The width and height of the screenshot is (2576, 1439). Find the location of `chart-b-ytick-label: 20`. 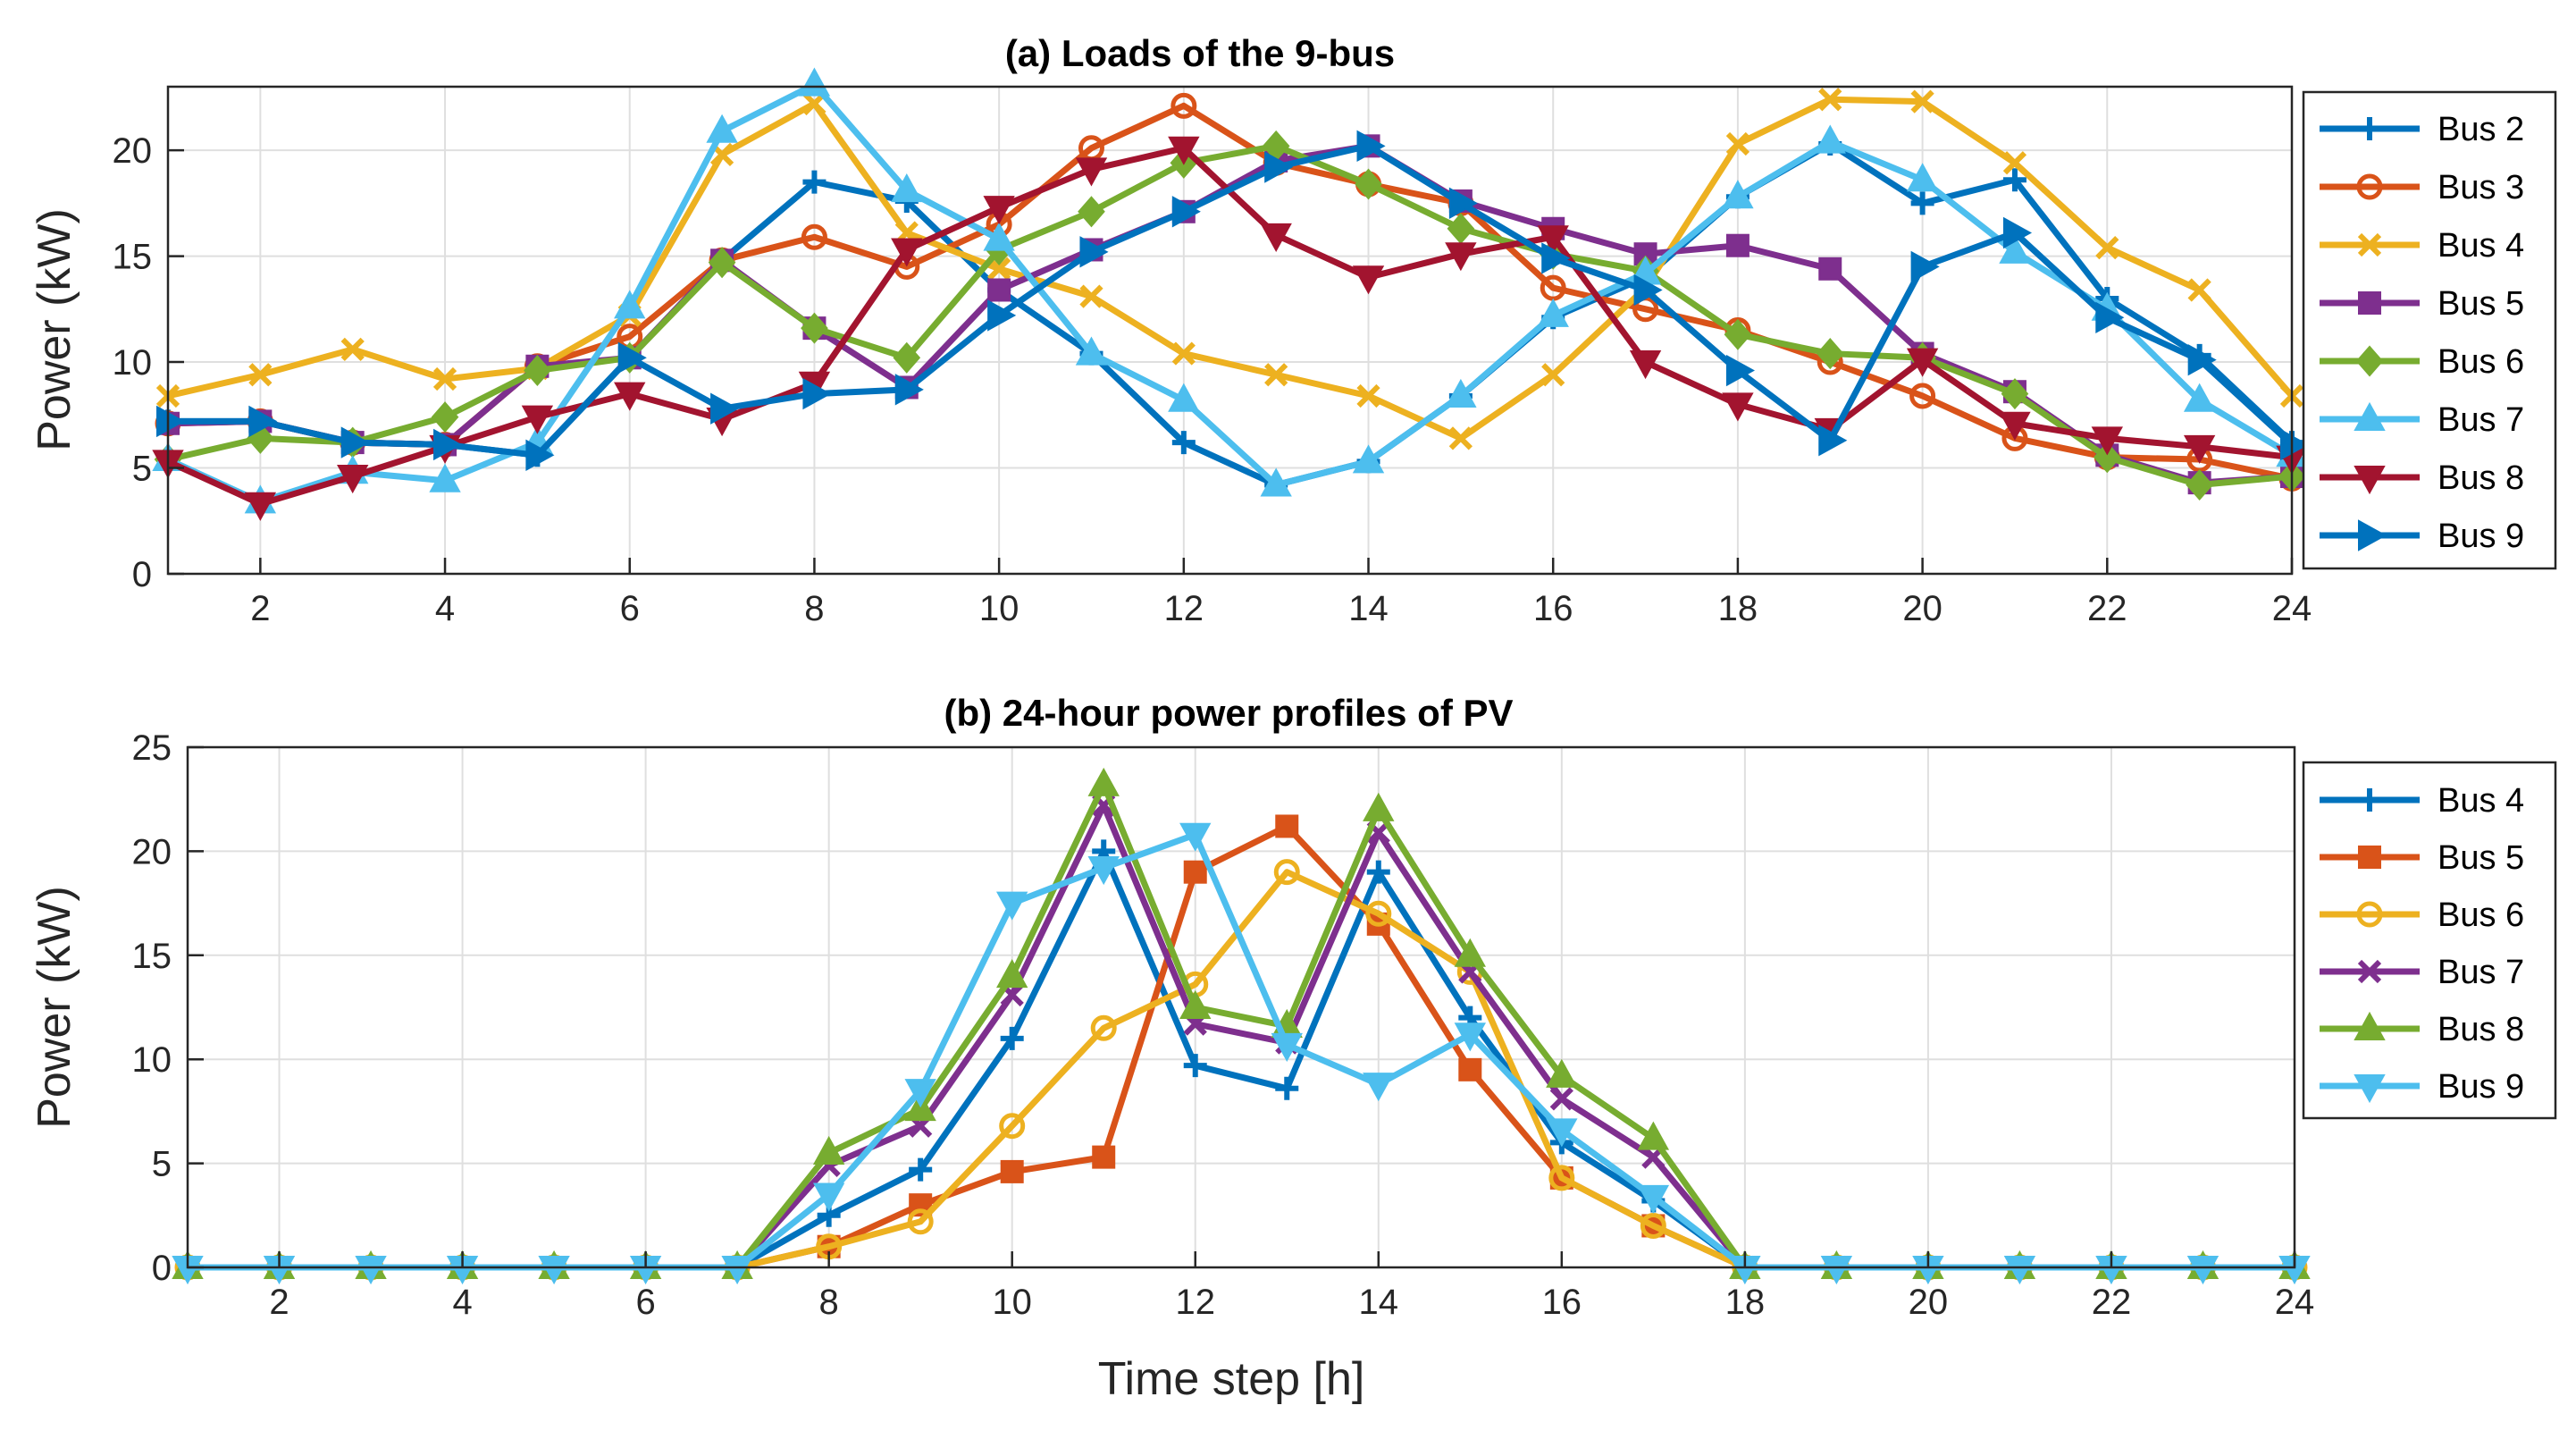

chart-b-ytick-label: 20 is located at coordinates (152, 851).